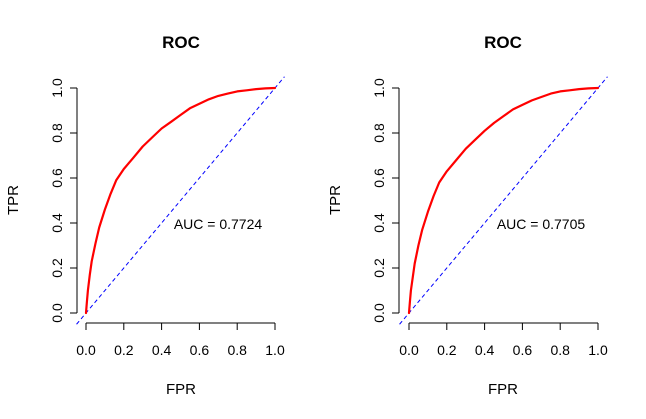 Image resolution: width=646 pixels, height=419 pixels. I want to click on auc-annotation: AUC = 0.7724, so click(218, 224).